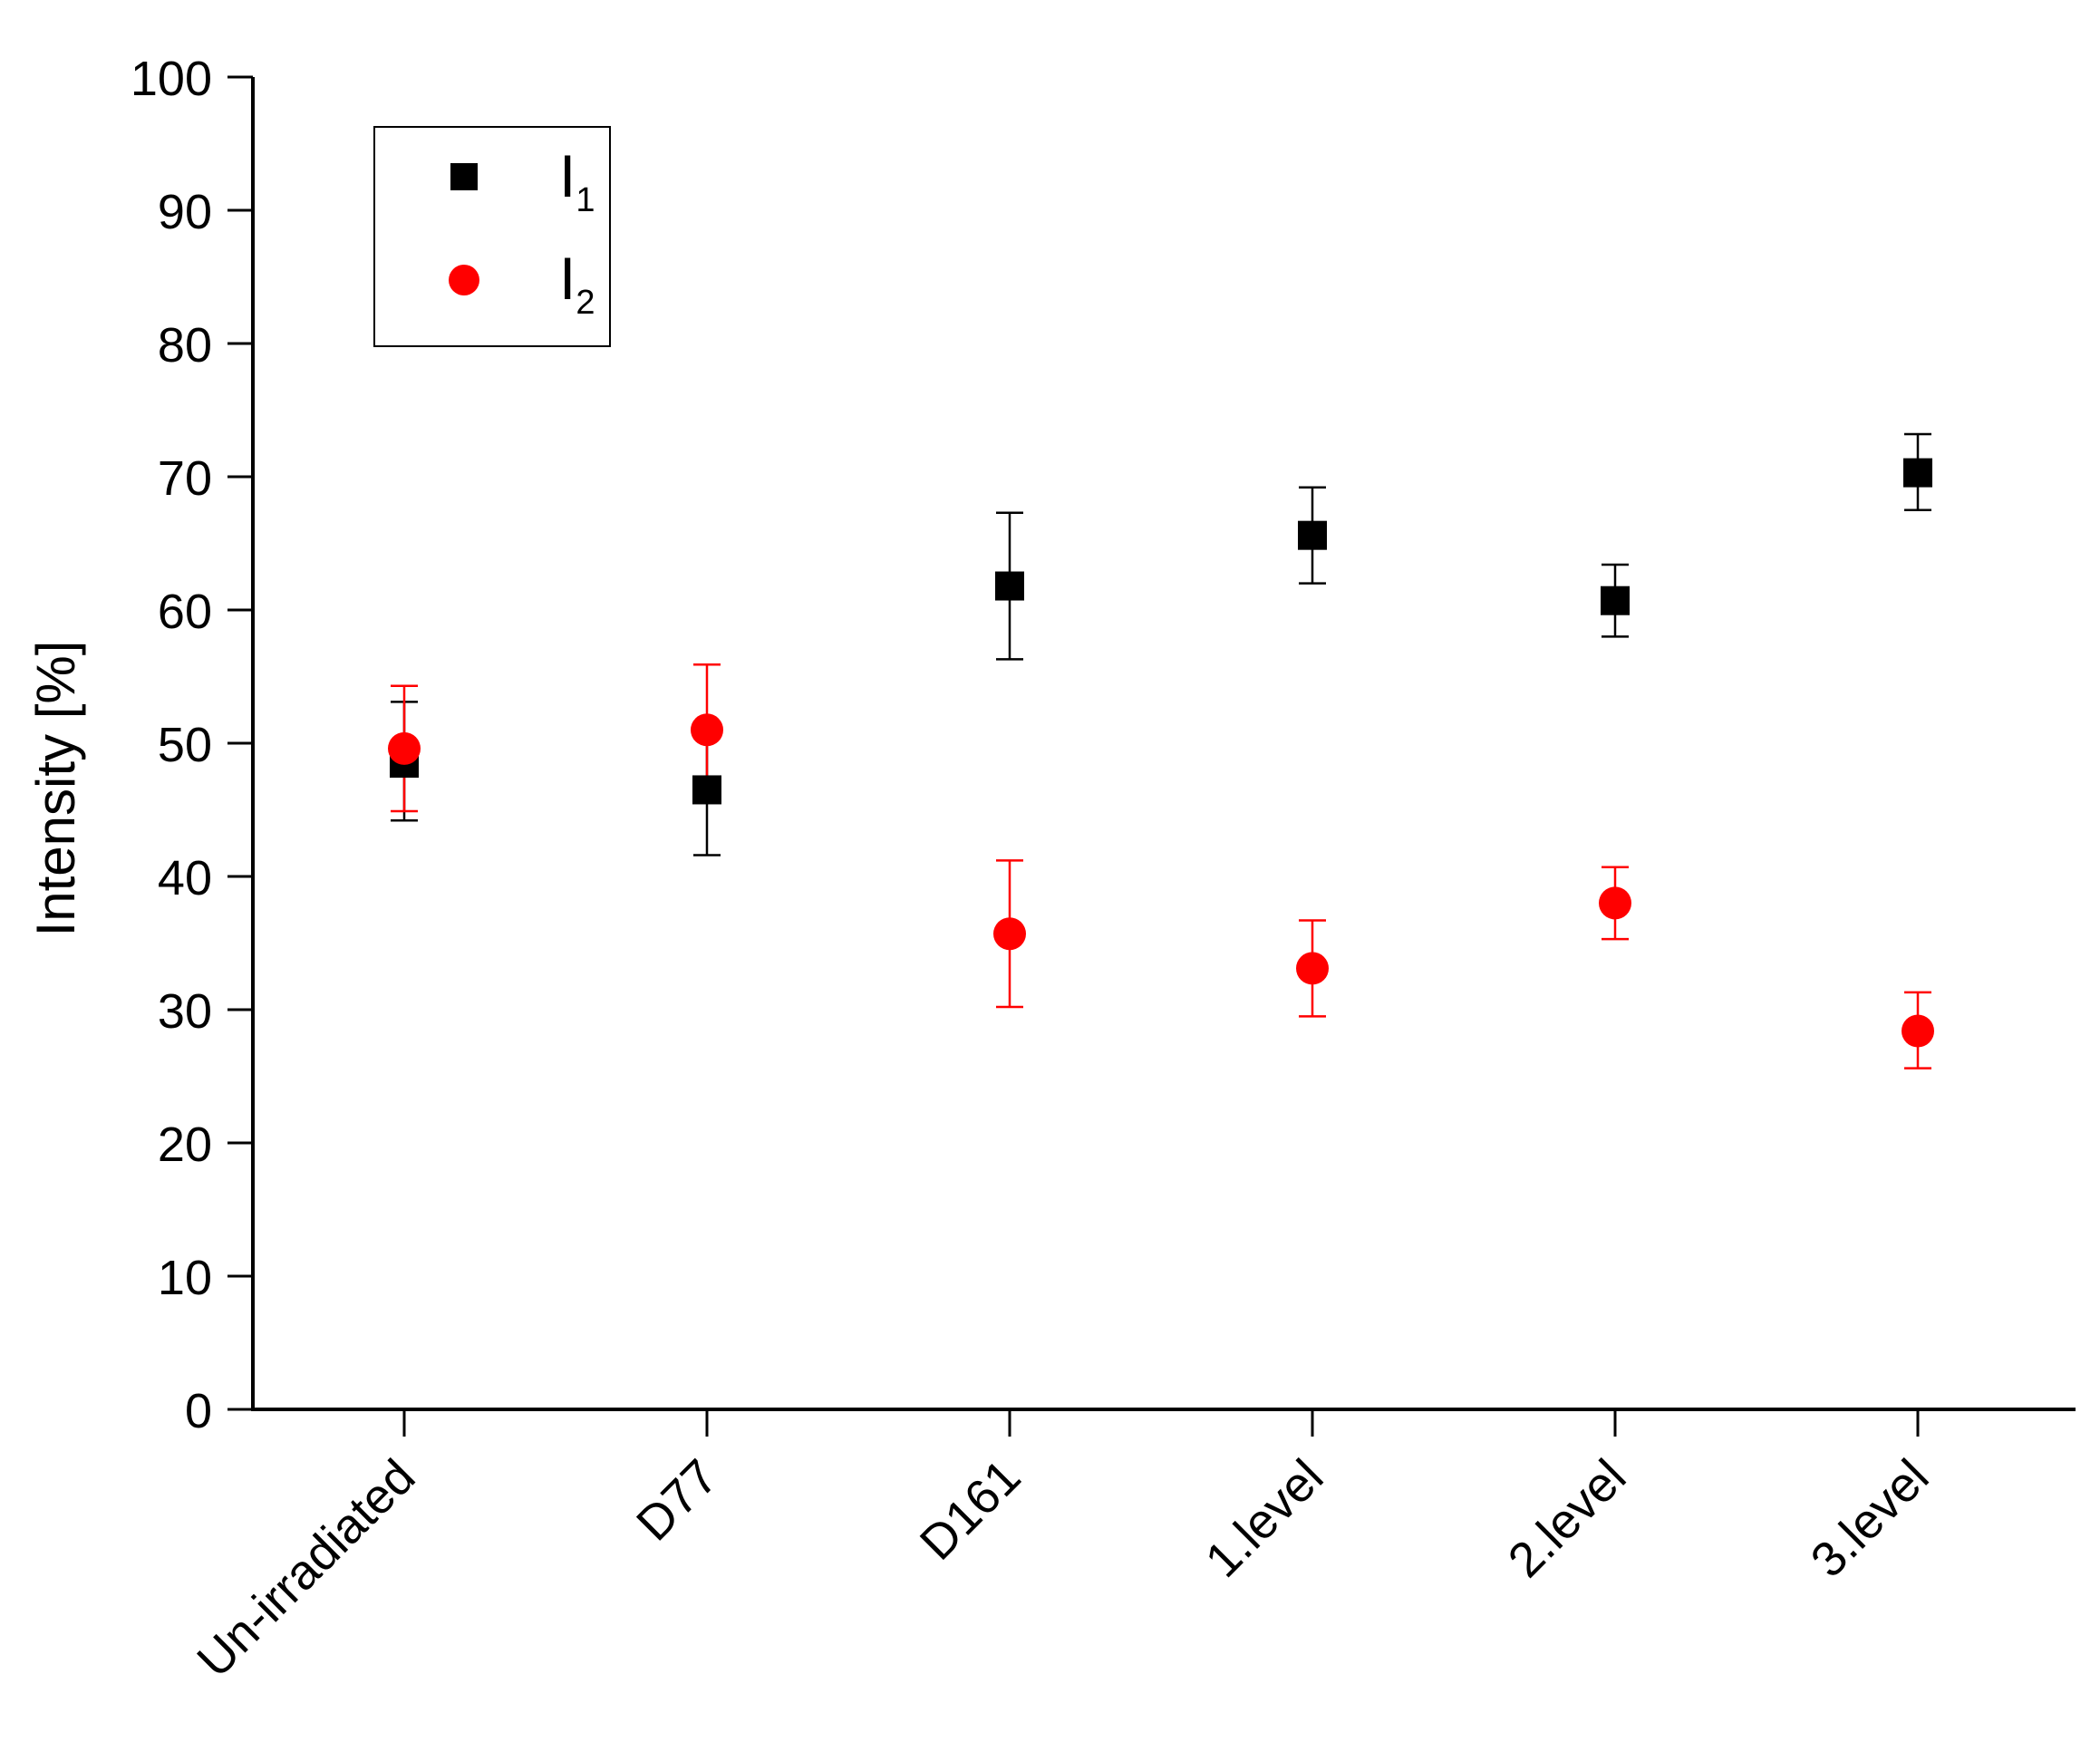 This screenshot has height=1742, width=2100. What do you see at coordinates (185, 1145) in the screenshot?
I see `y-tick-label: 20` at bounding box center [185, 1145].